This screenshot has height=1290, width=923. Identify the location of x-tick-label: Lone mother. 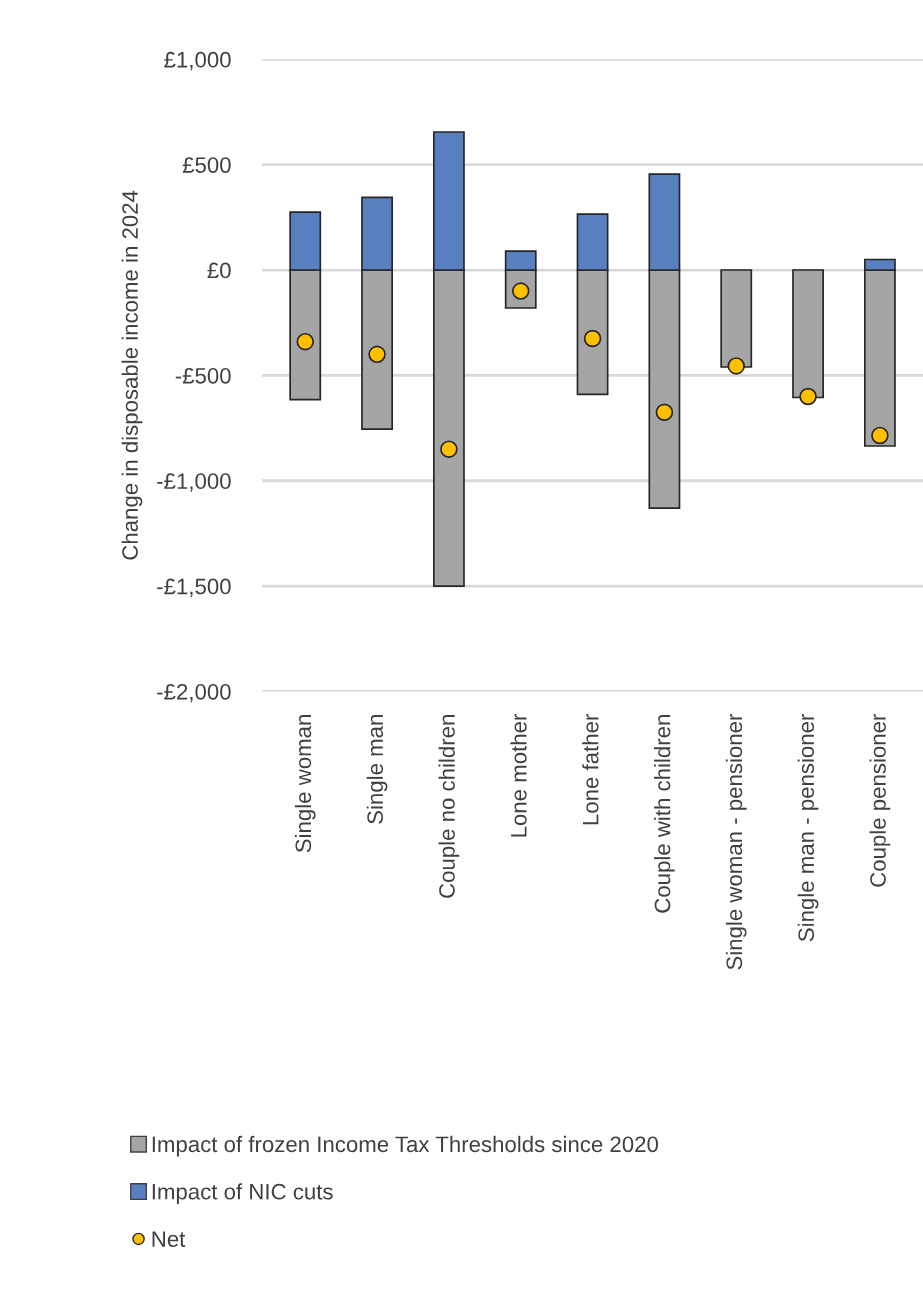
(518, 775).